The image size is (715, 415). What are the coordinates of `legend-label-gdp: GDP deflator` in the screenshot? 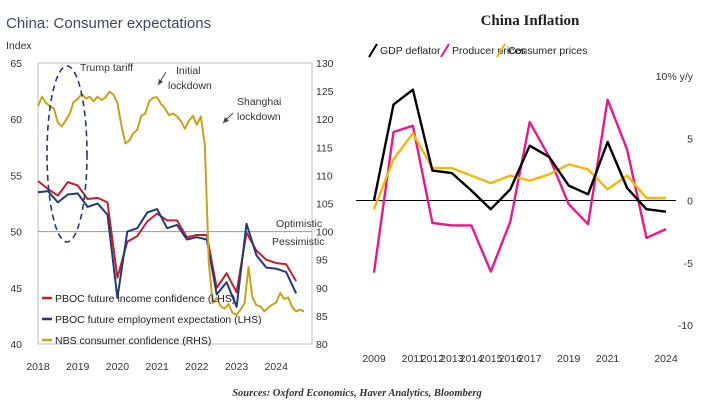 It's located at (410, 51).